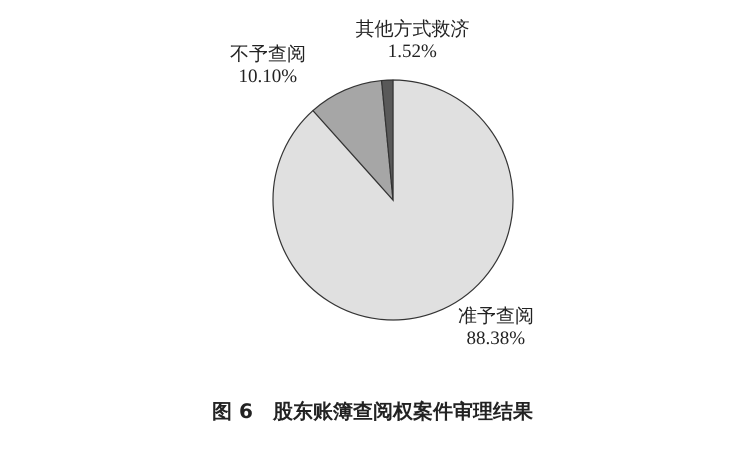 The image size is (745, 449). Describe the element at coordinates (496, 339) in the screenshot. I see `data-label: 88.38%` at that location.